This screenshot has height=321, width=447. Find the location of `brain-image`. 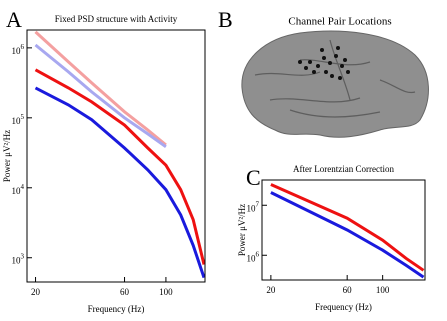

brain-image is located at coordinates (335, 84).